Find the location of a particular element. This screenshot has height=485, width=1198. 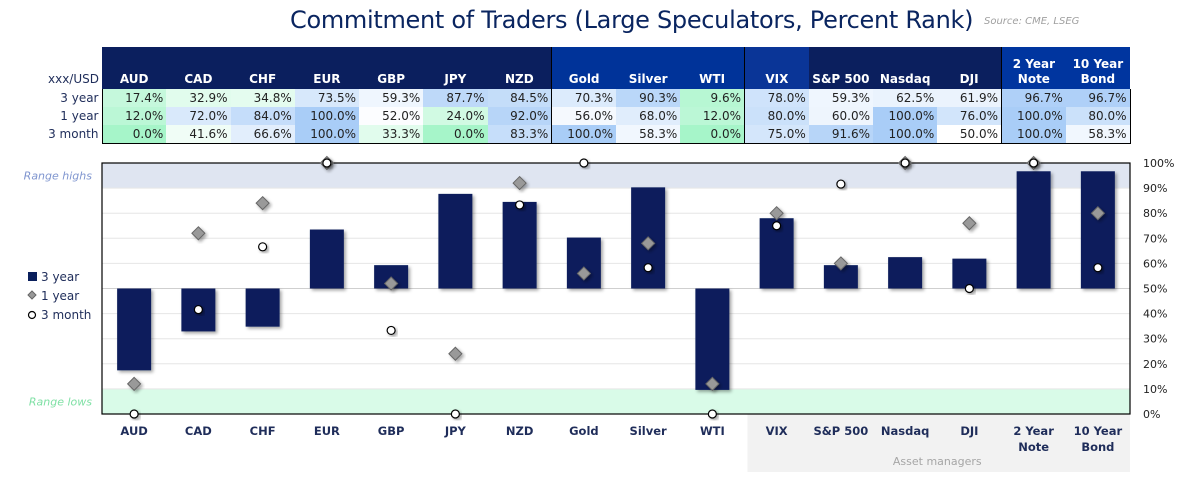

y-tick-label: 40% is located at coordinates (1155, 314).